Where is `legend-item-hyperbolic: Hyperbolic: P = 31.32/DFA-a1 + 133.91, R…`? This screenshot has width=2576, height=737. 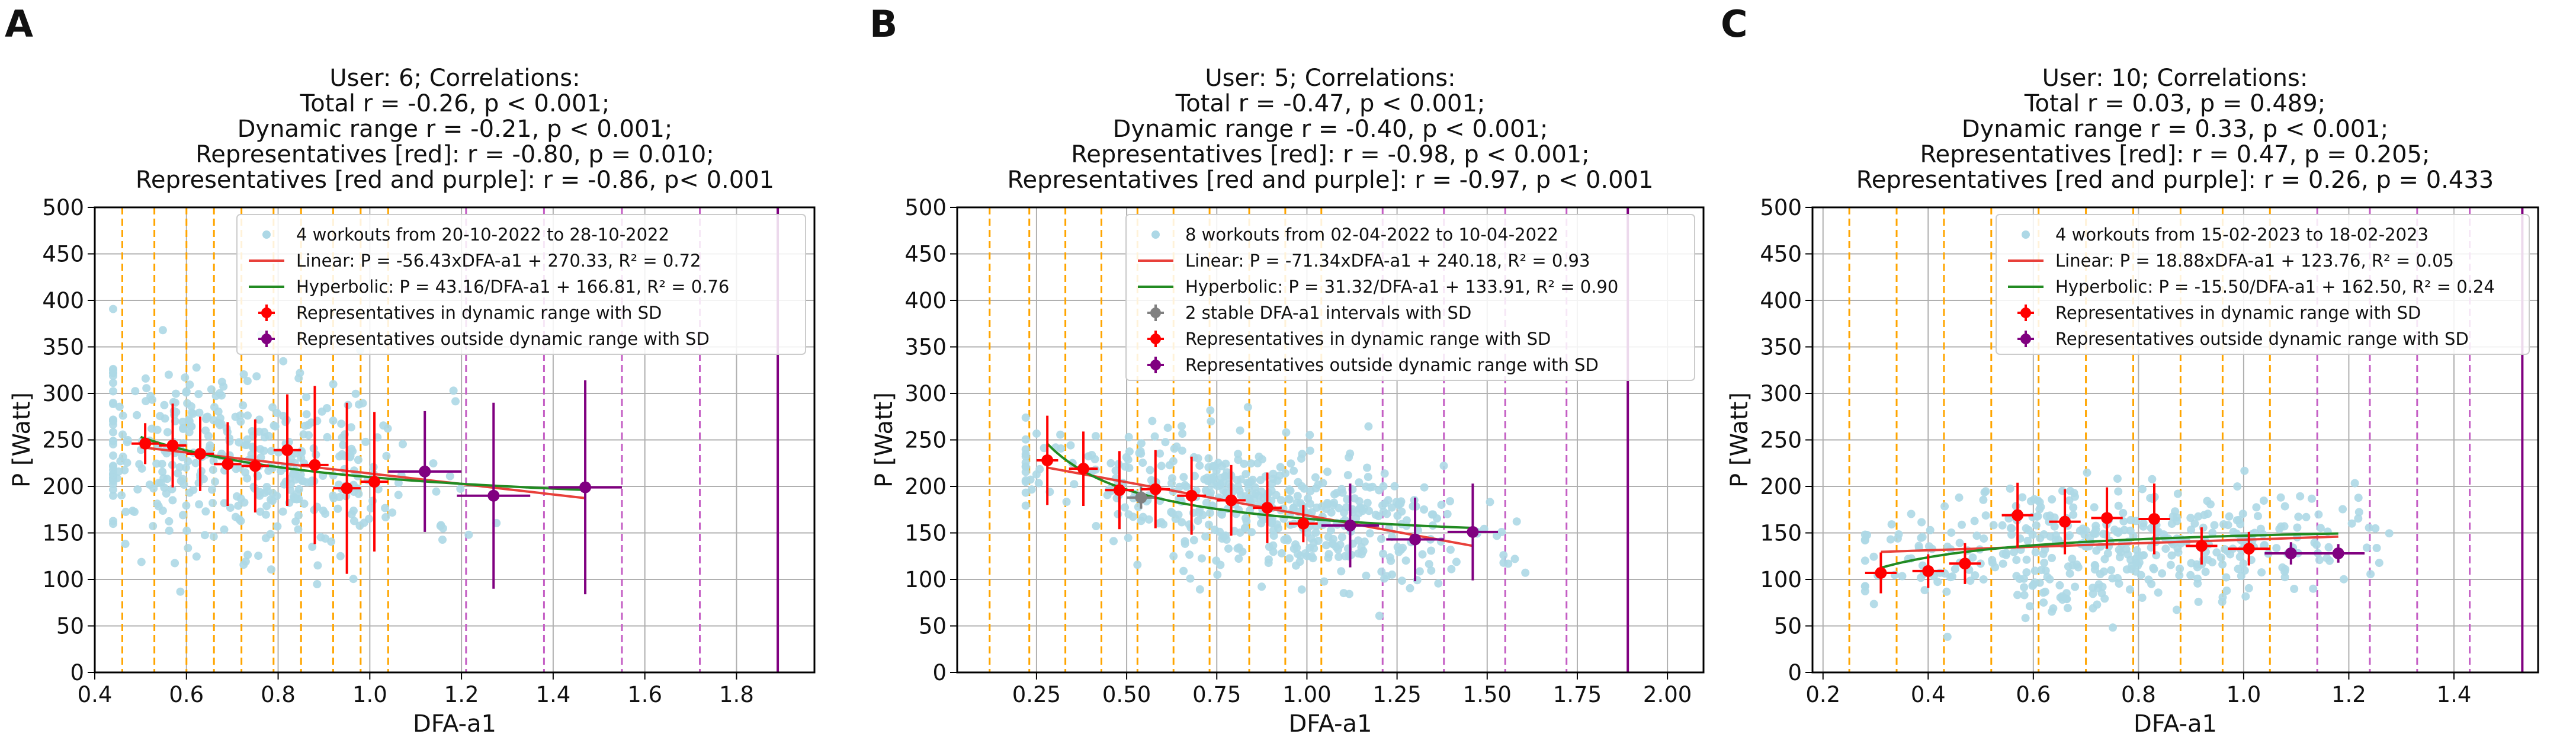
legend-item-hyperbolic: Hyperbolic: P = 31.32/DFA-a1 + 133.91, R… is located at coordinates (1378, 287).